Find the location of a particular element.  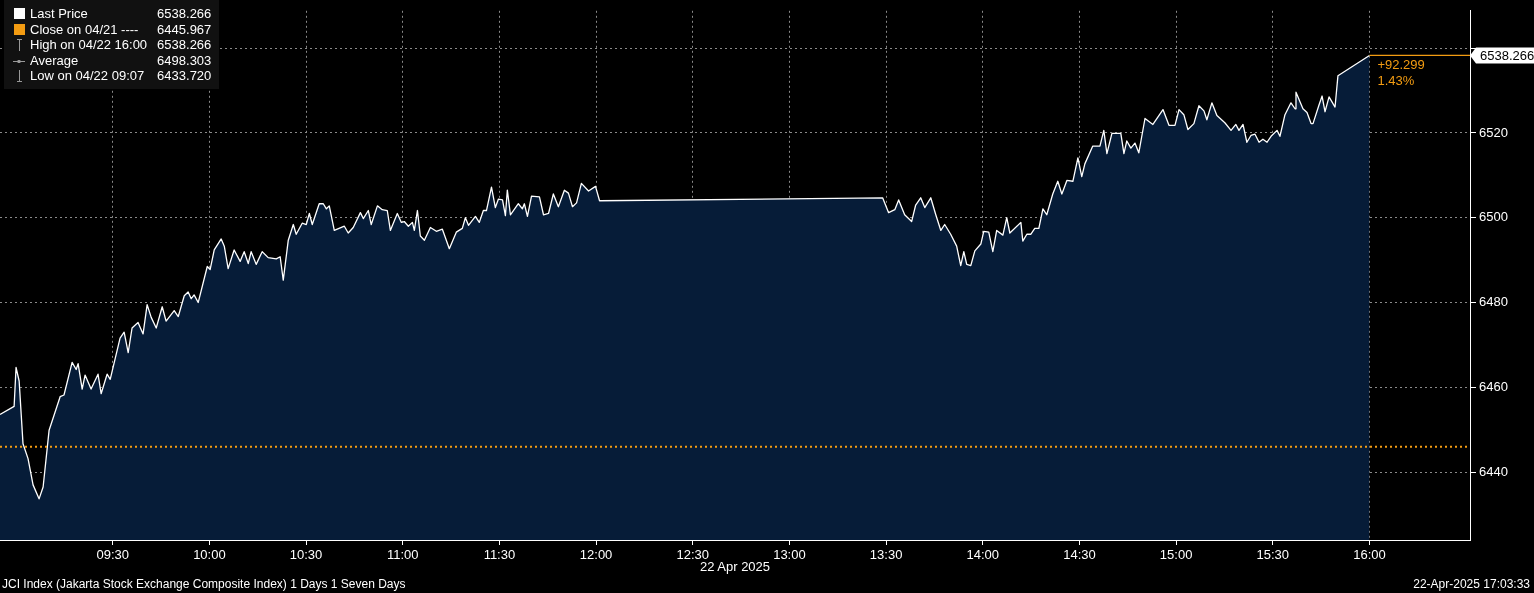

data-label: 6538.266 is located at coordinates (1507, 56).